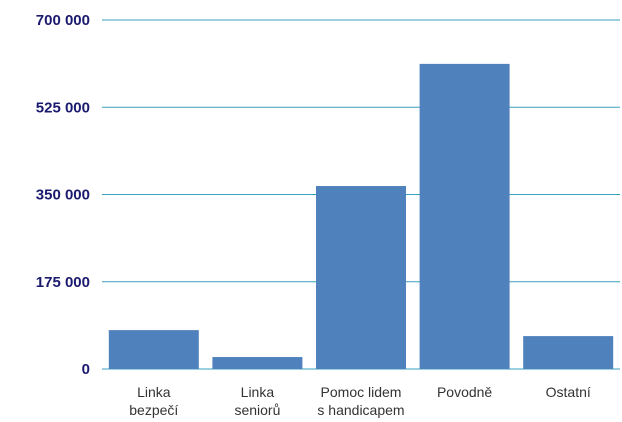  Describe the element at coordinates (360, 410) in the screenshot. I see `x-tick-label-line: s handicapem` at that location.